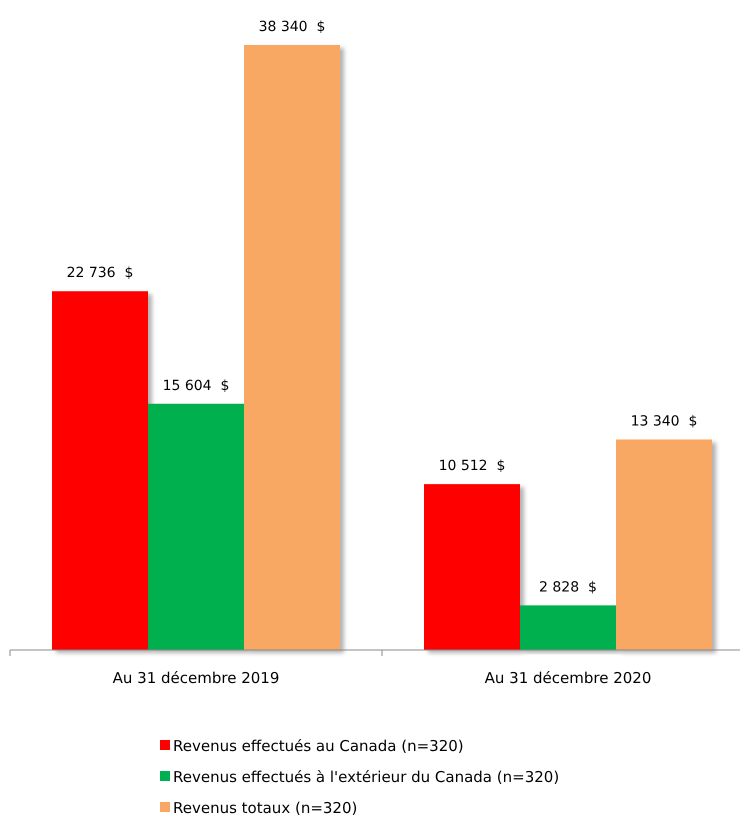 This screenshot has height=827, width=740. Describe the element at coordinates (292, 27) in the screenshot. I see `data-label: 38 340 $` at that location.